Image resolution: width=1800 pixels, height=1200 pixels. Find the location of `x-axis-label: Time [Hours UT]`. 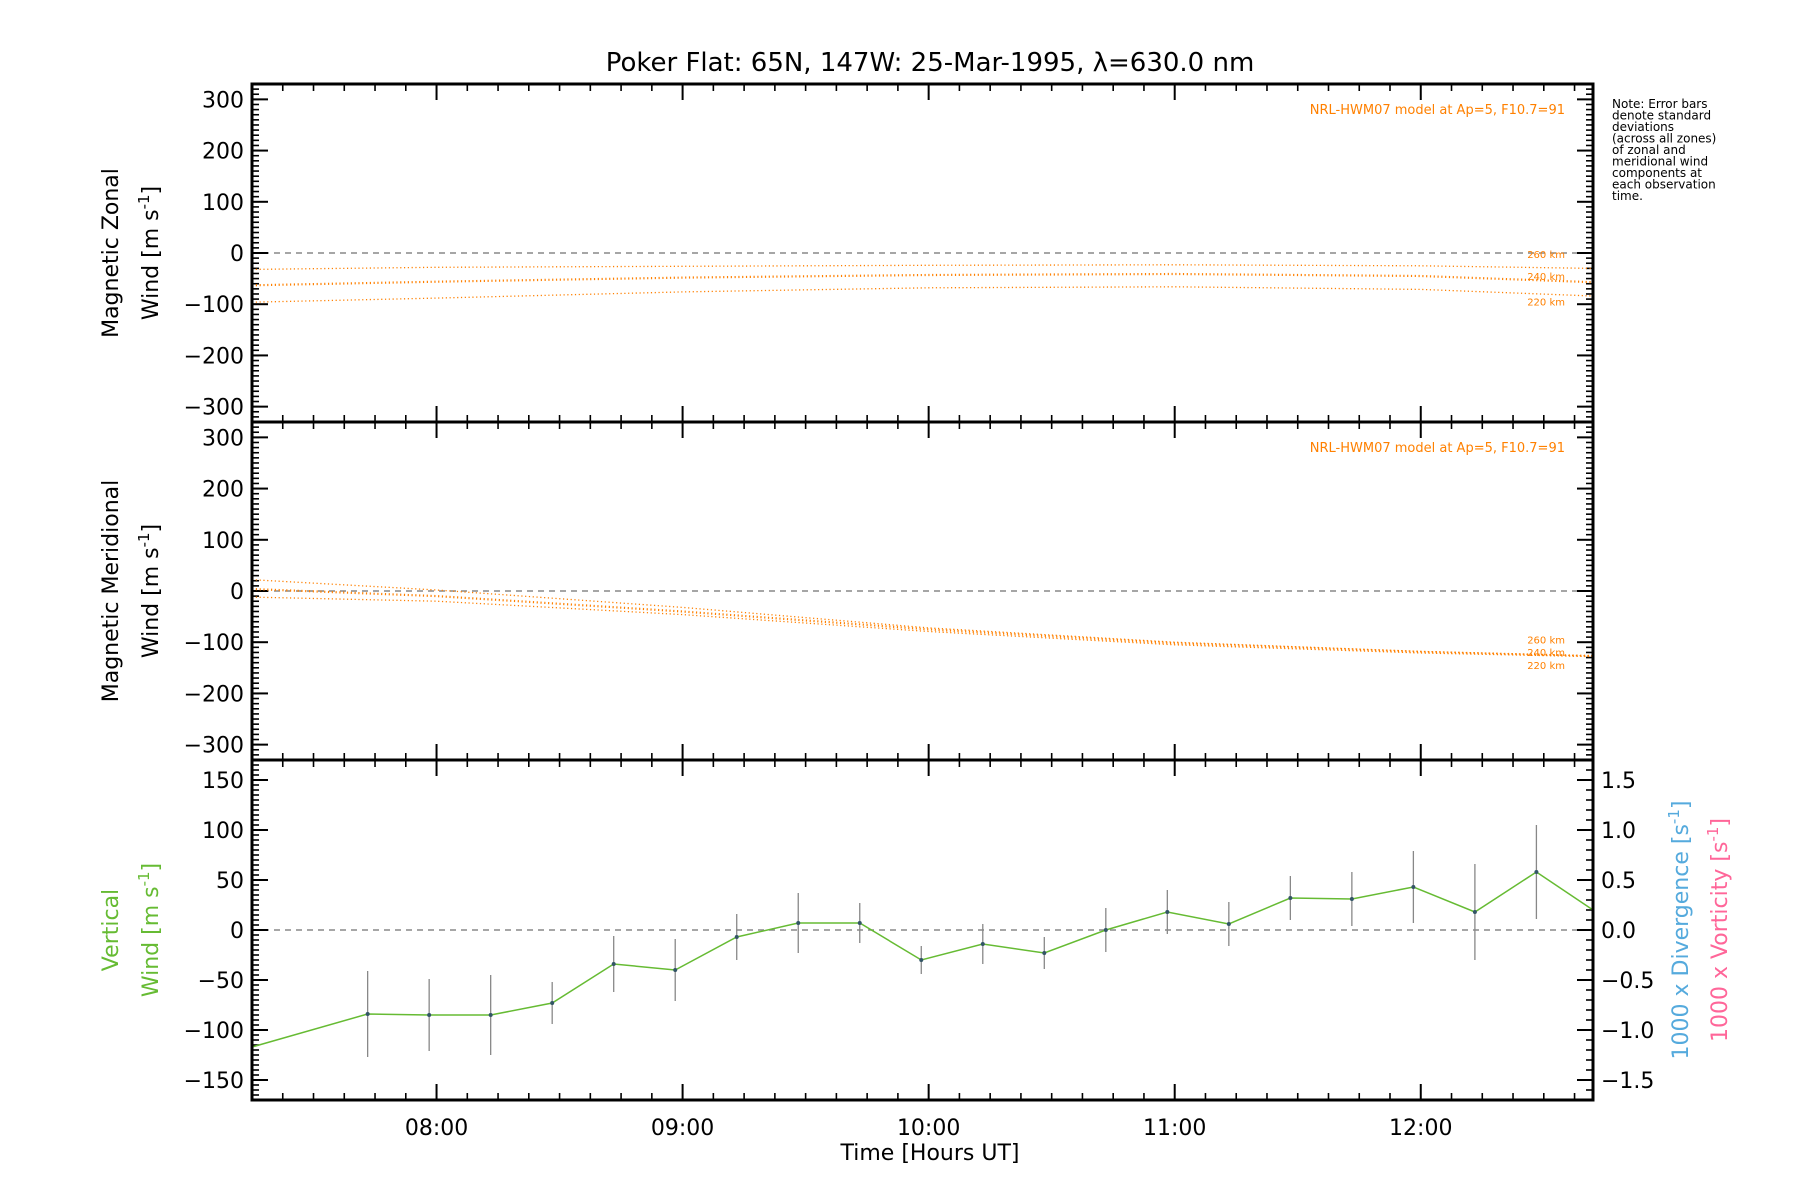

x-axis-label: Time [Hours UT] is located at coordinates (930, 1153).